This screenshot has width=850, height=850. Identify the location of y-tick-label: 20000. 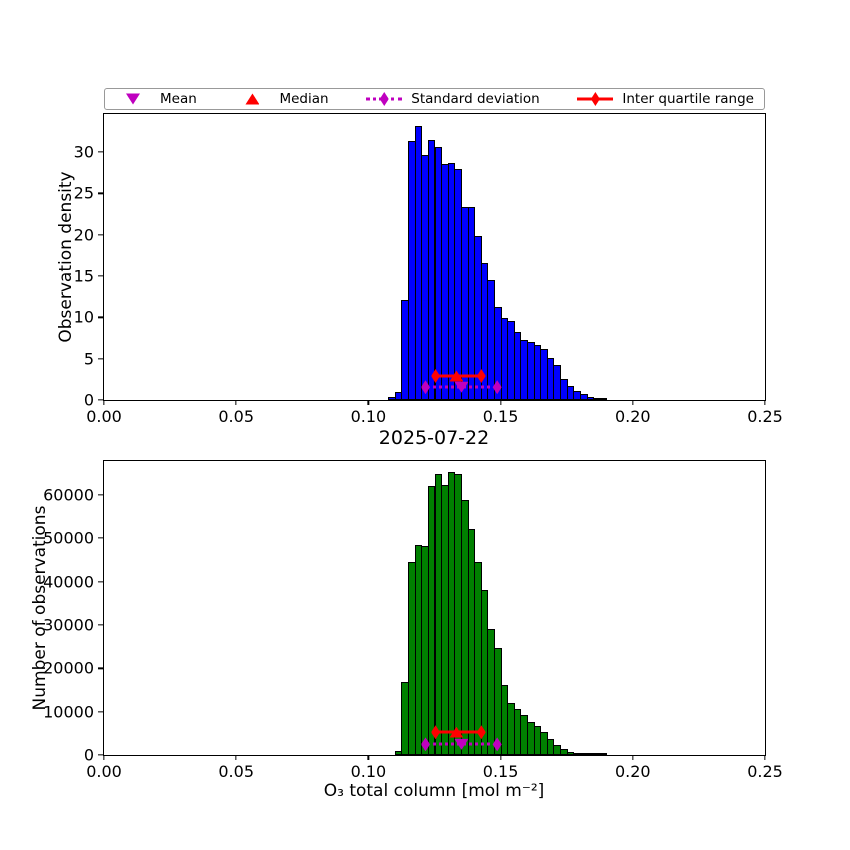
(68, 668).